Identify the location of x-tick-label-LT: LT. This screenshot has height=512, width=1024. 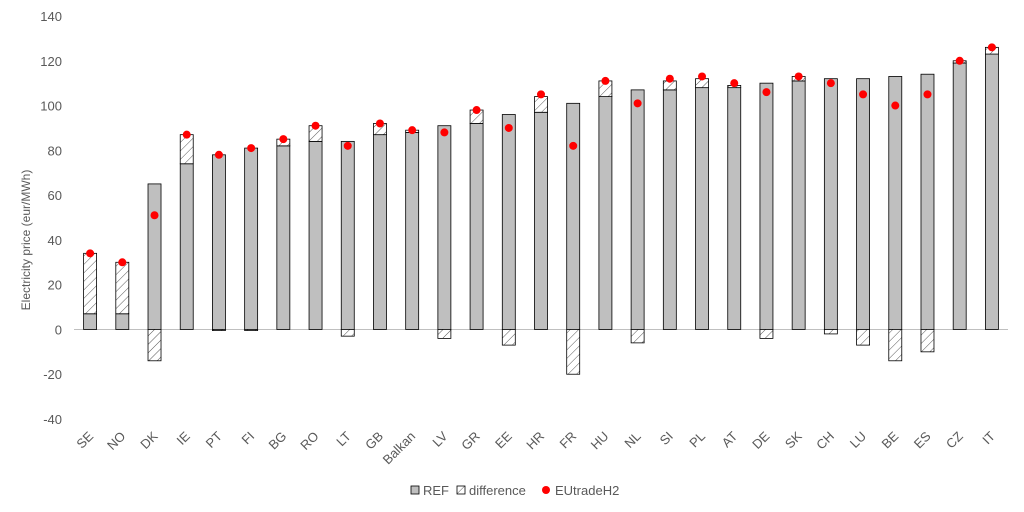
(343, 438).